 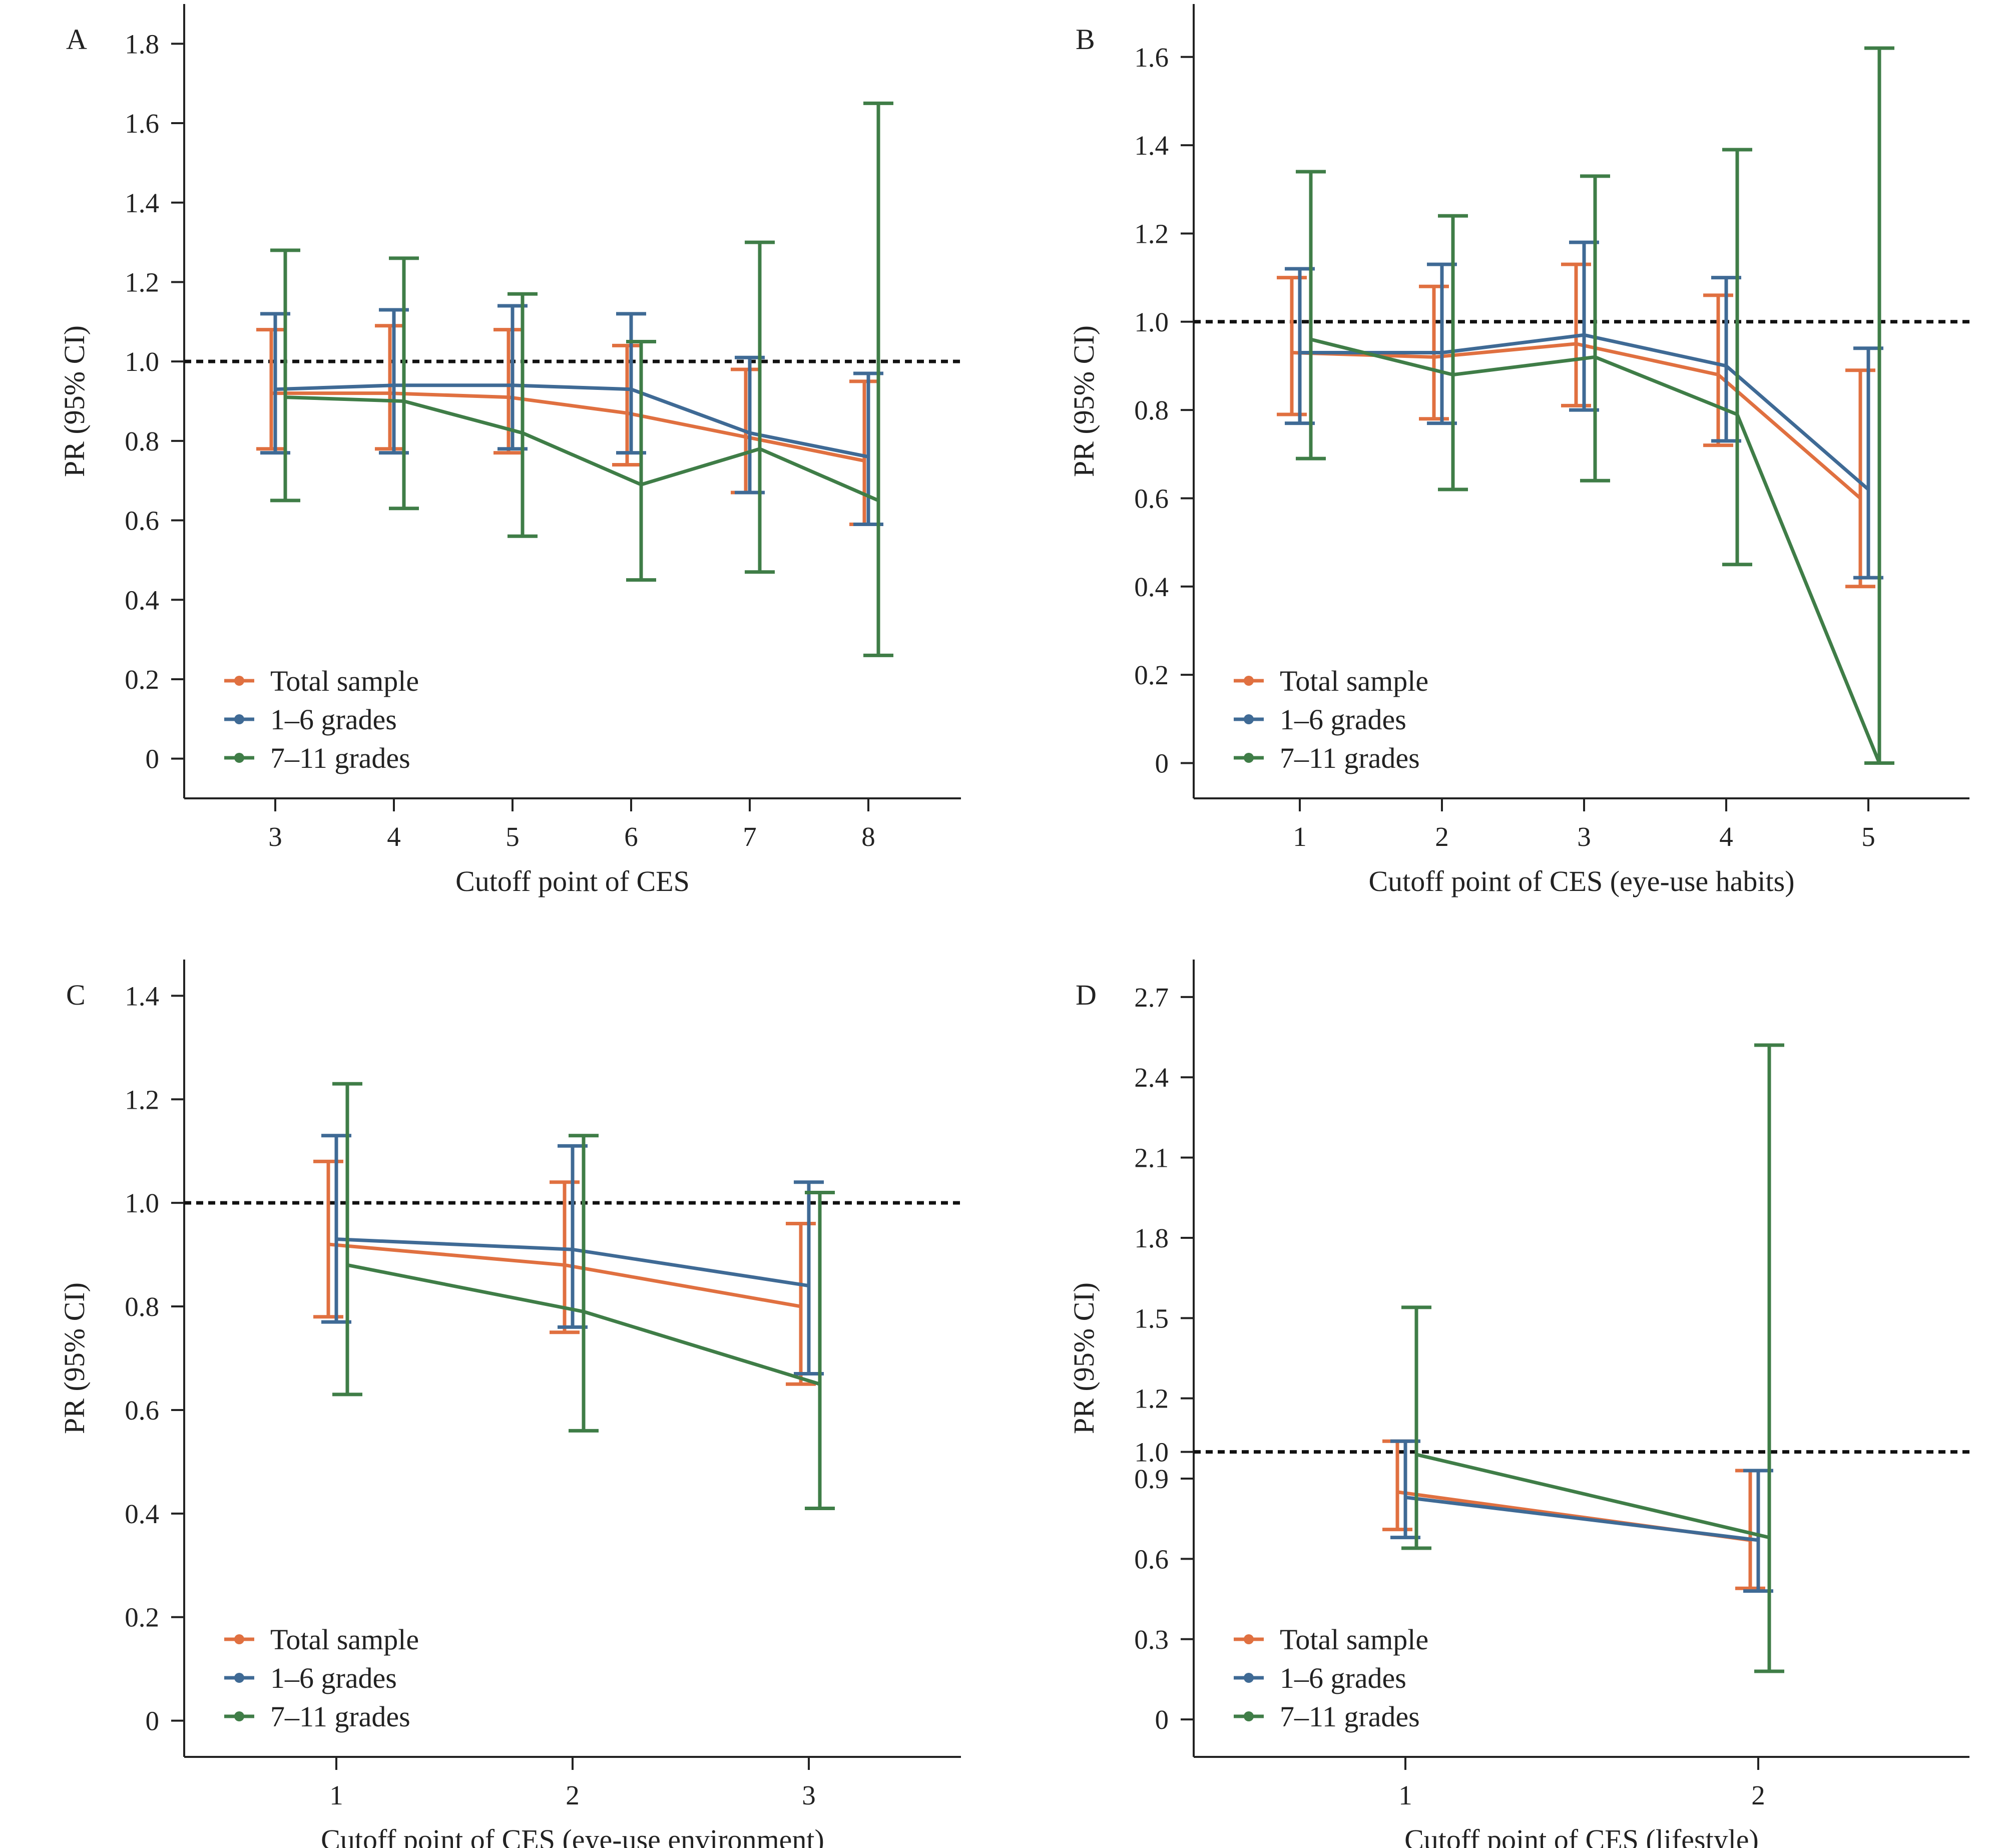 What do you see at coordinates (1151, 1479) in the screenshot?
I see `y-tick-label: 0.9` at bounding box center [1151, 1479].